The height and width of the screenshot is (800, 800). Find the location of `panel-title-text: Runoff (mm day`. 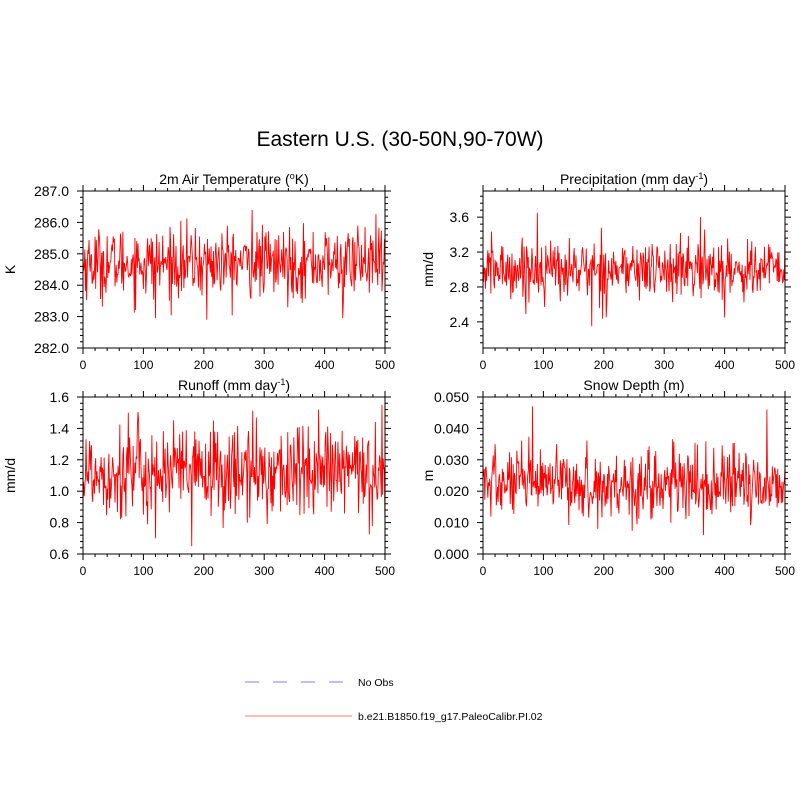

panel-title-text: Runoff (mm day is located at coordinates (227, 385).